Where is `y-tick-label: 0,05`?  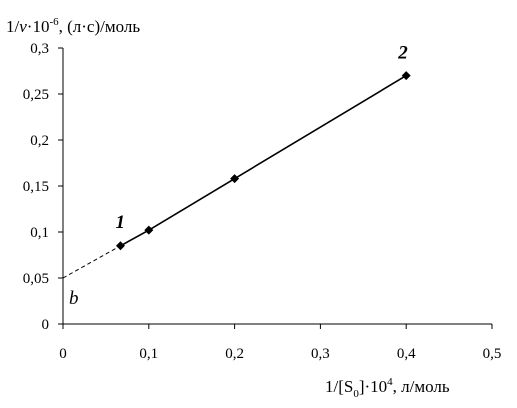 y-tick-label: 0,05 is located at coordinates (36, 279).